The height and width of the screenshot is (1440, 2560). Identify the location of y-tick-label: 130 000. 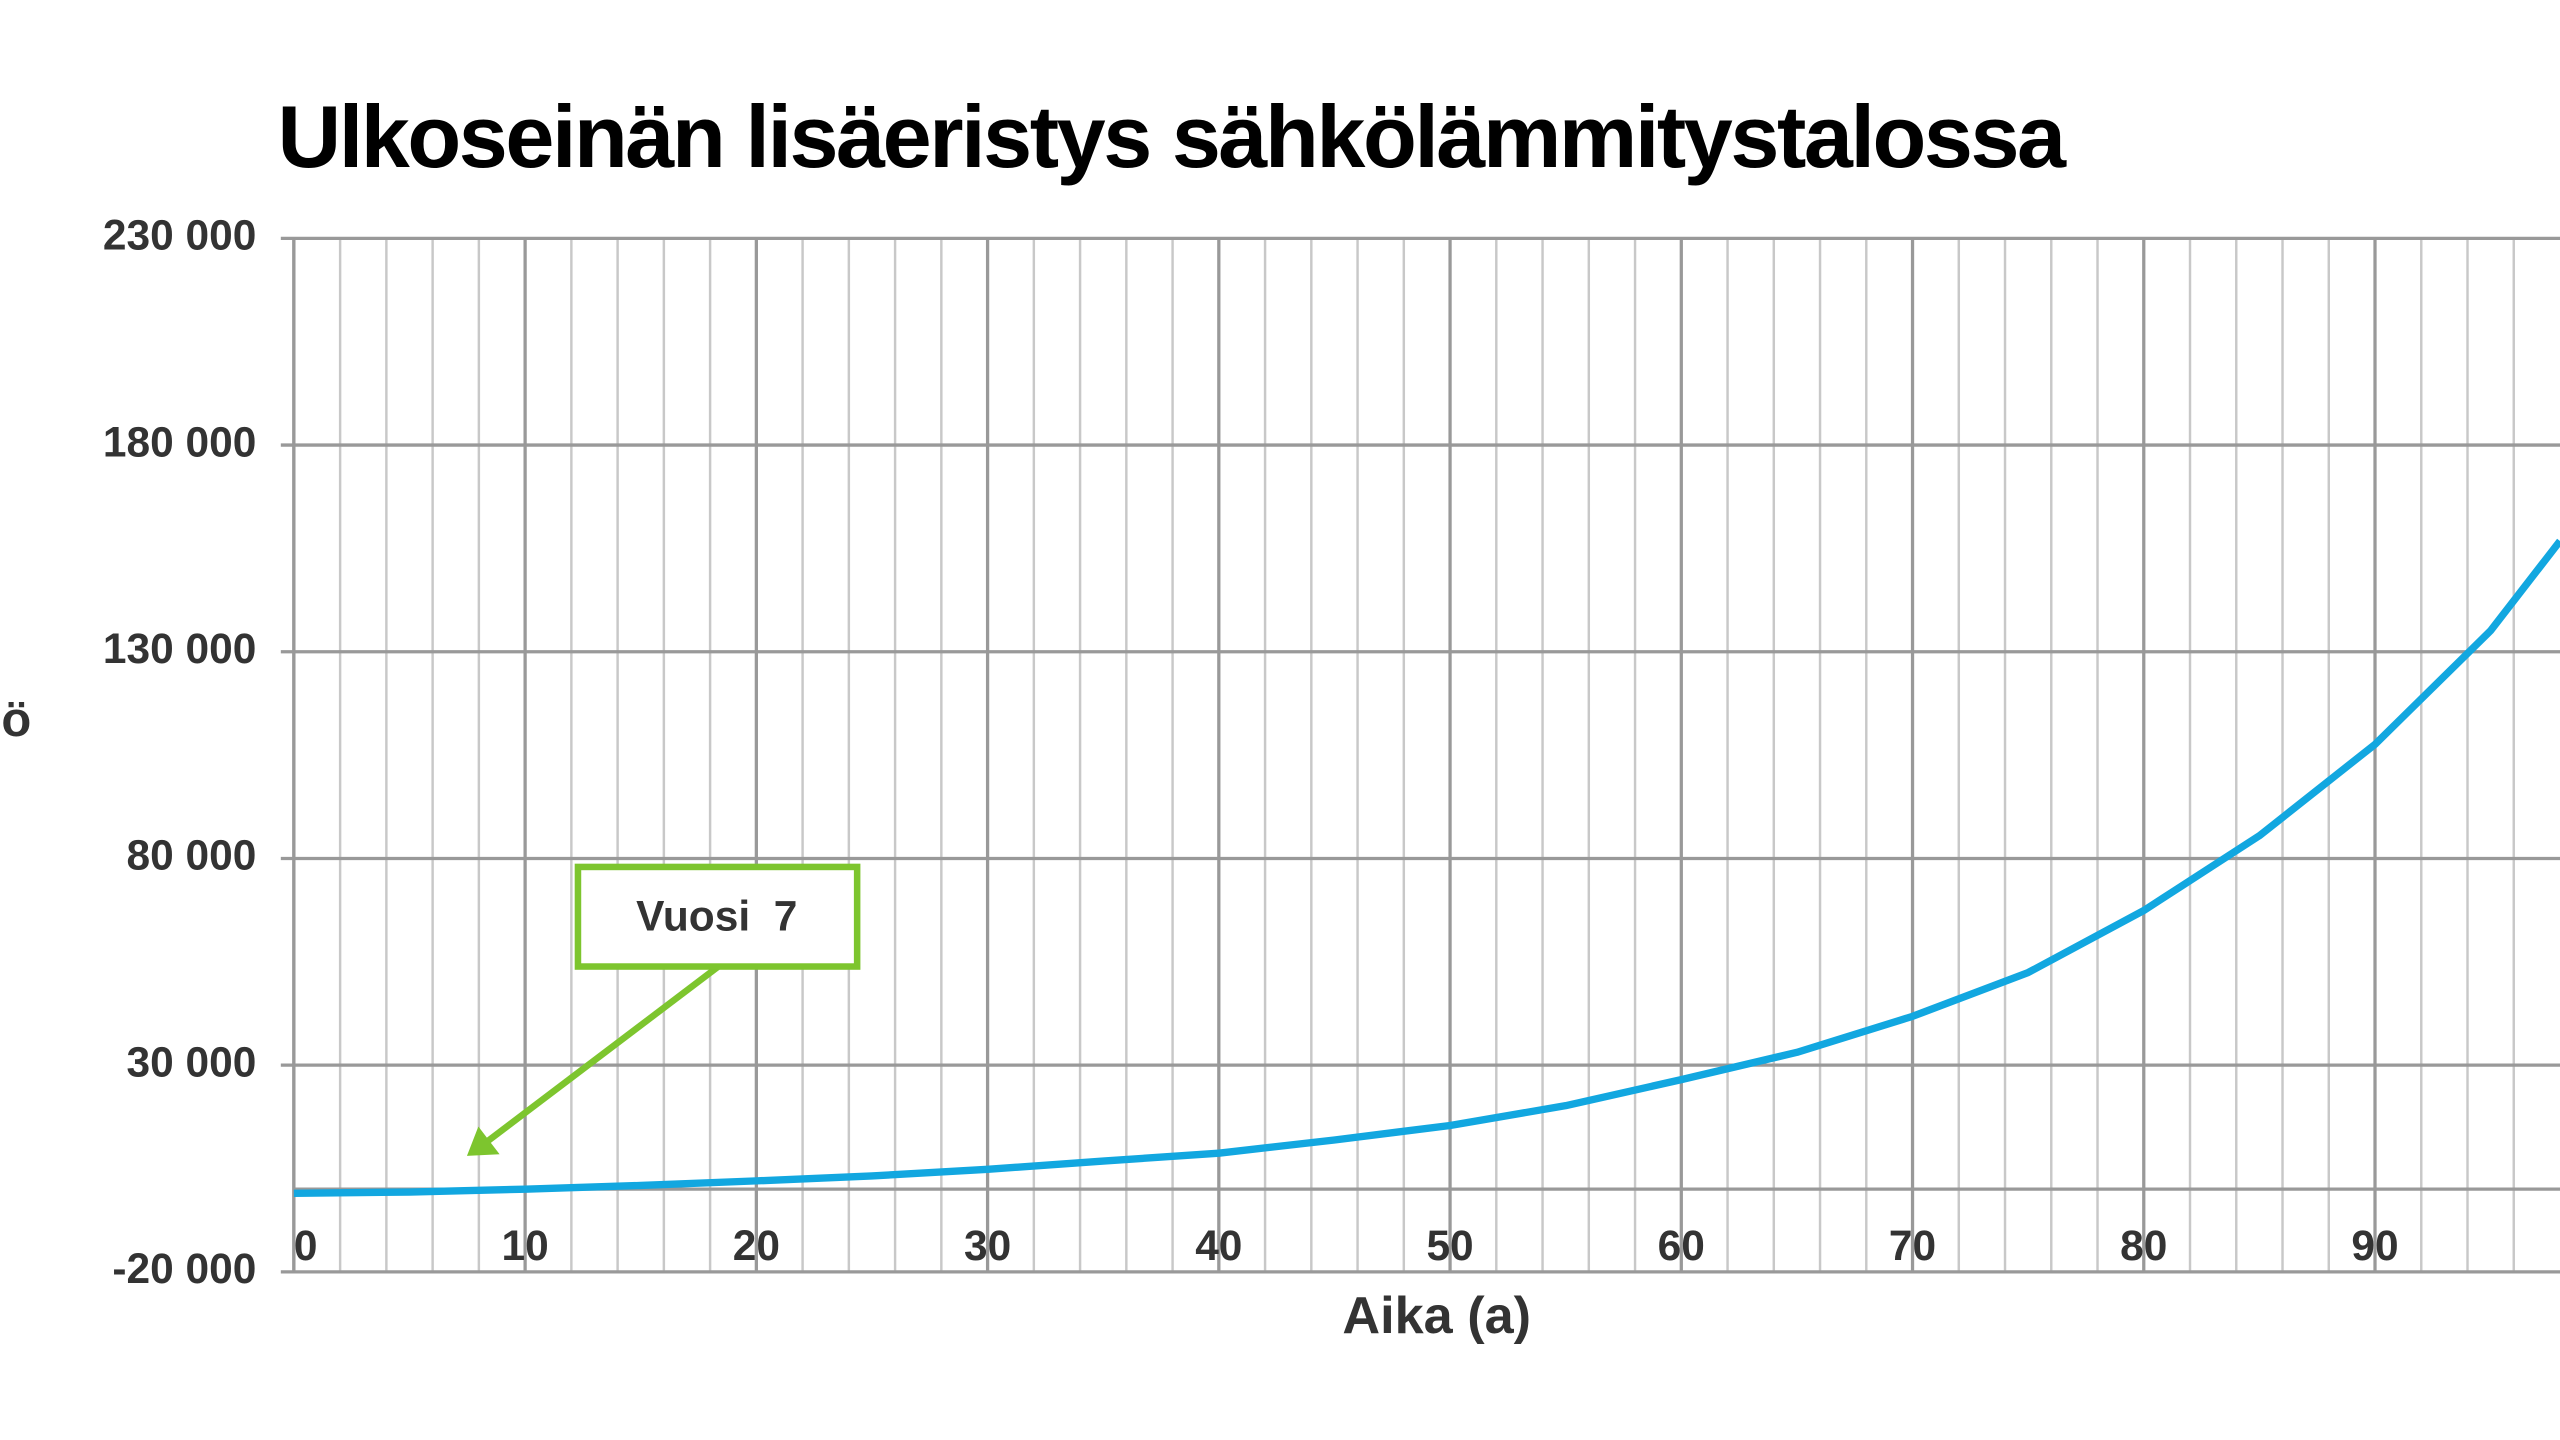
(179, 648).